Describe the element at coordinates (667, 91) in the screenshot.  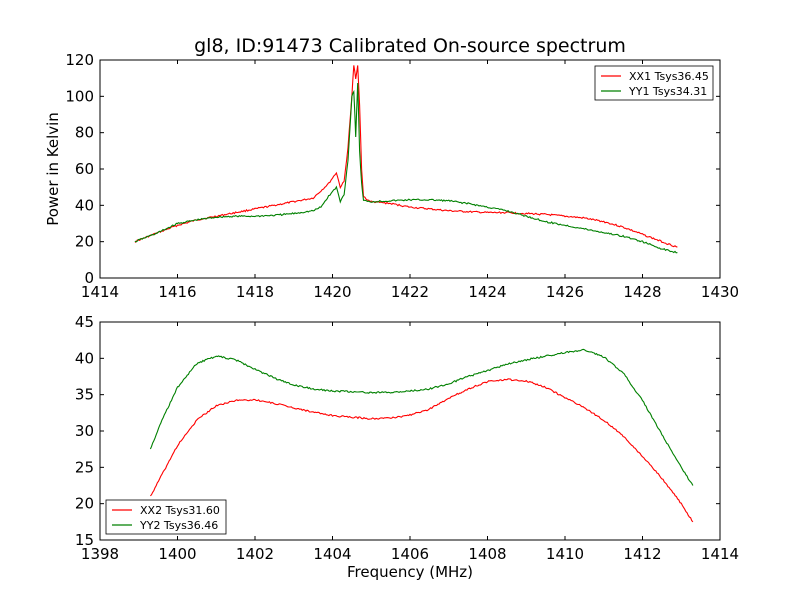
I see `legend-label: YY1 Tsys34.31` at that location.